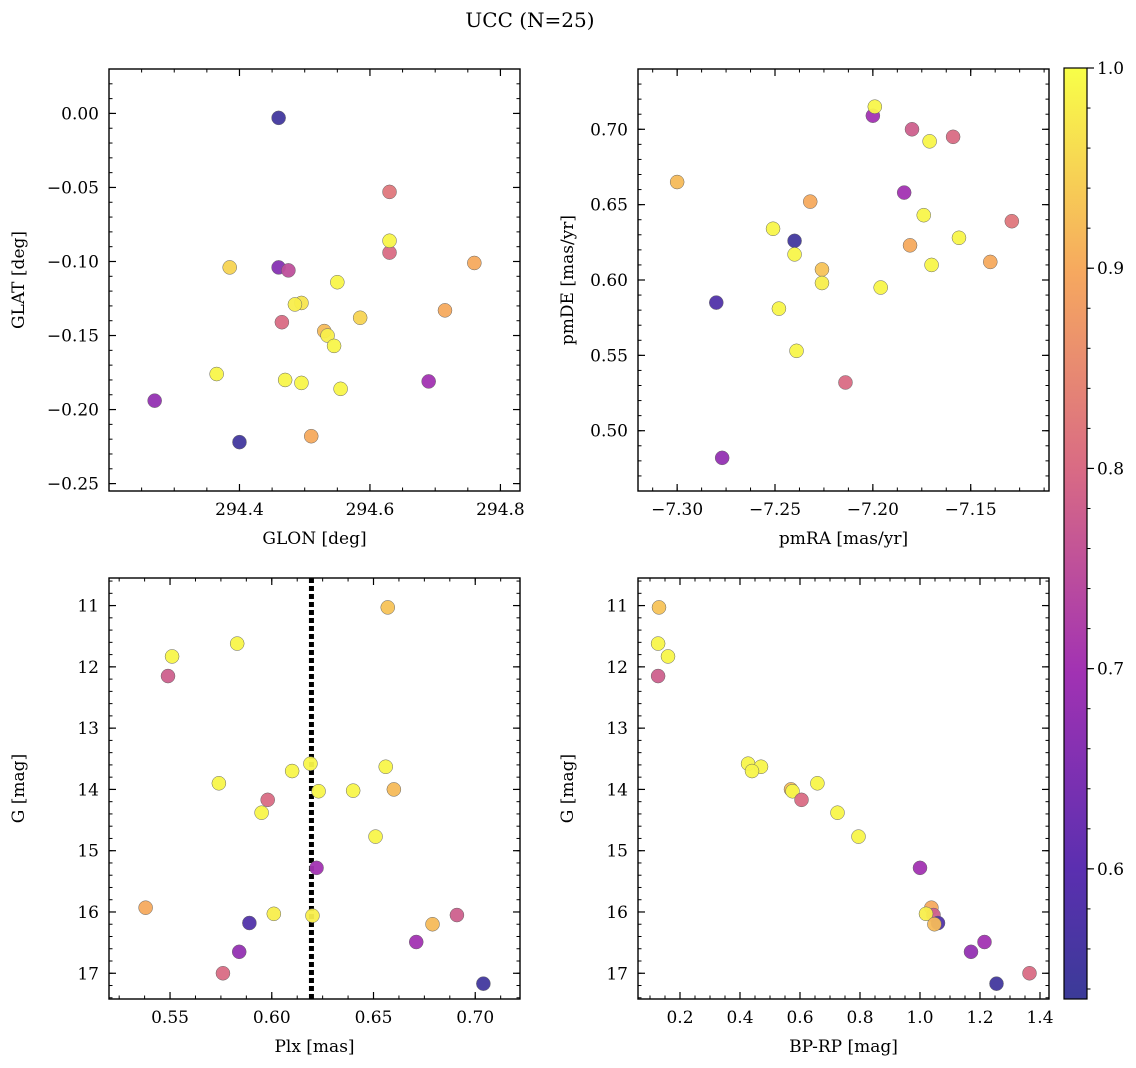 The height and width of the screenshot is (1068, 1136). I want to click on y-axis-label: pmDE [mas/yr], so click(568, 280).